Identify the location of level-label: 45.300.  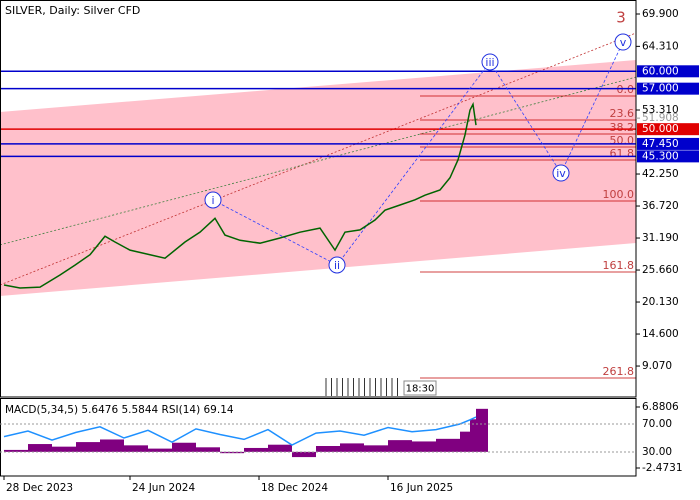
(660, 156).